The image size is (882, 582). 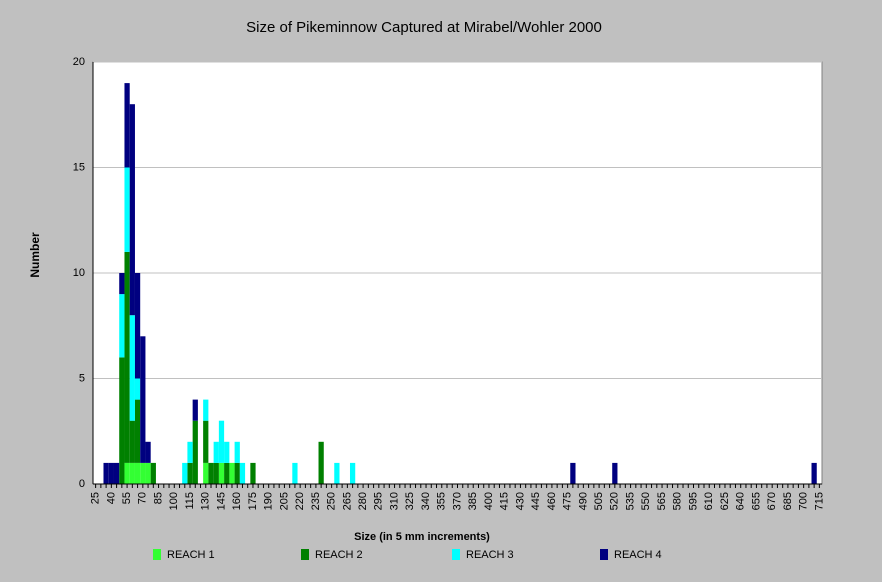 What do you see at coordinates (347, 501) in the screenshot?
I see `x-tick-label: 265` at bounding box center [347, 501].